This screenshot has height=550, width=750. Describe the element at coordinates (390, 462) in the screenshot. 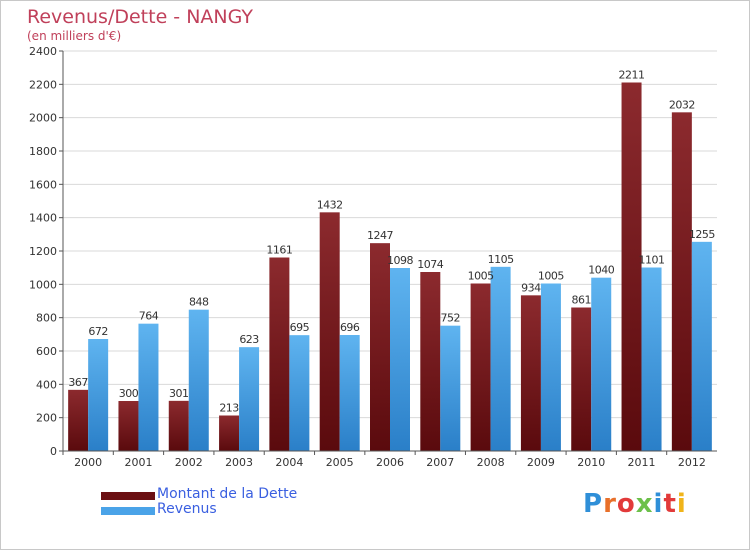

I see `x-tick-label: 2006` at that location.